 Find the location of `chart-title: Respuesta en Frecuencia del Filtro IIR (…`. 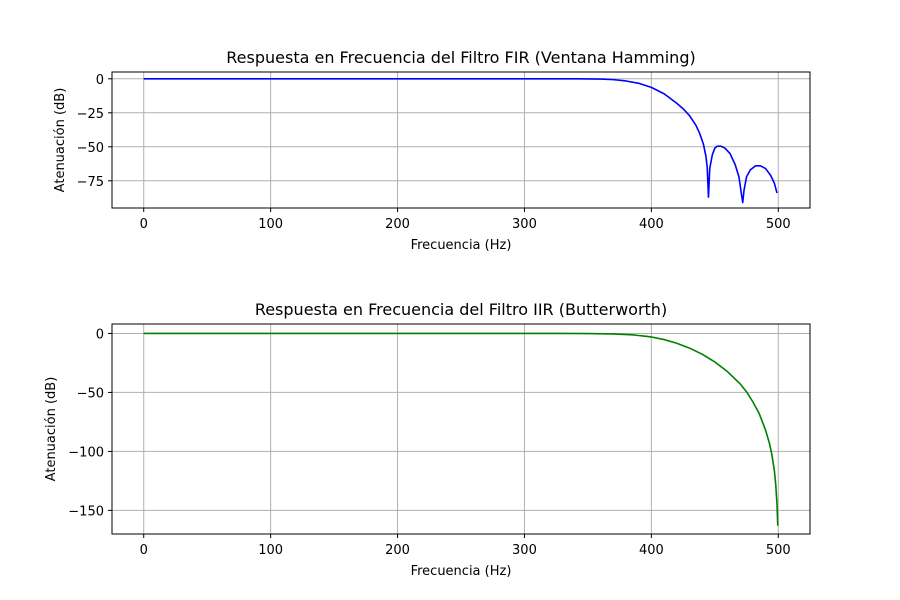

chart-title: Respuesta en Frecuencia del Filtro IIR (… is located at coordinates (461, 309).